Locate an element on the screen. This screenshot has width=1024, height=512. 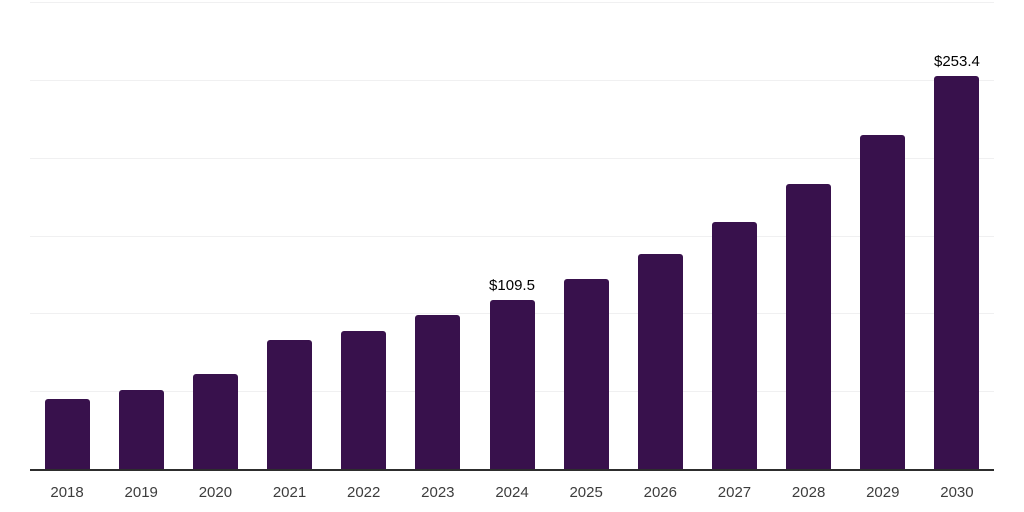
x-axis-tick-label: 2022 is located at coordinates (364, 492).